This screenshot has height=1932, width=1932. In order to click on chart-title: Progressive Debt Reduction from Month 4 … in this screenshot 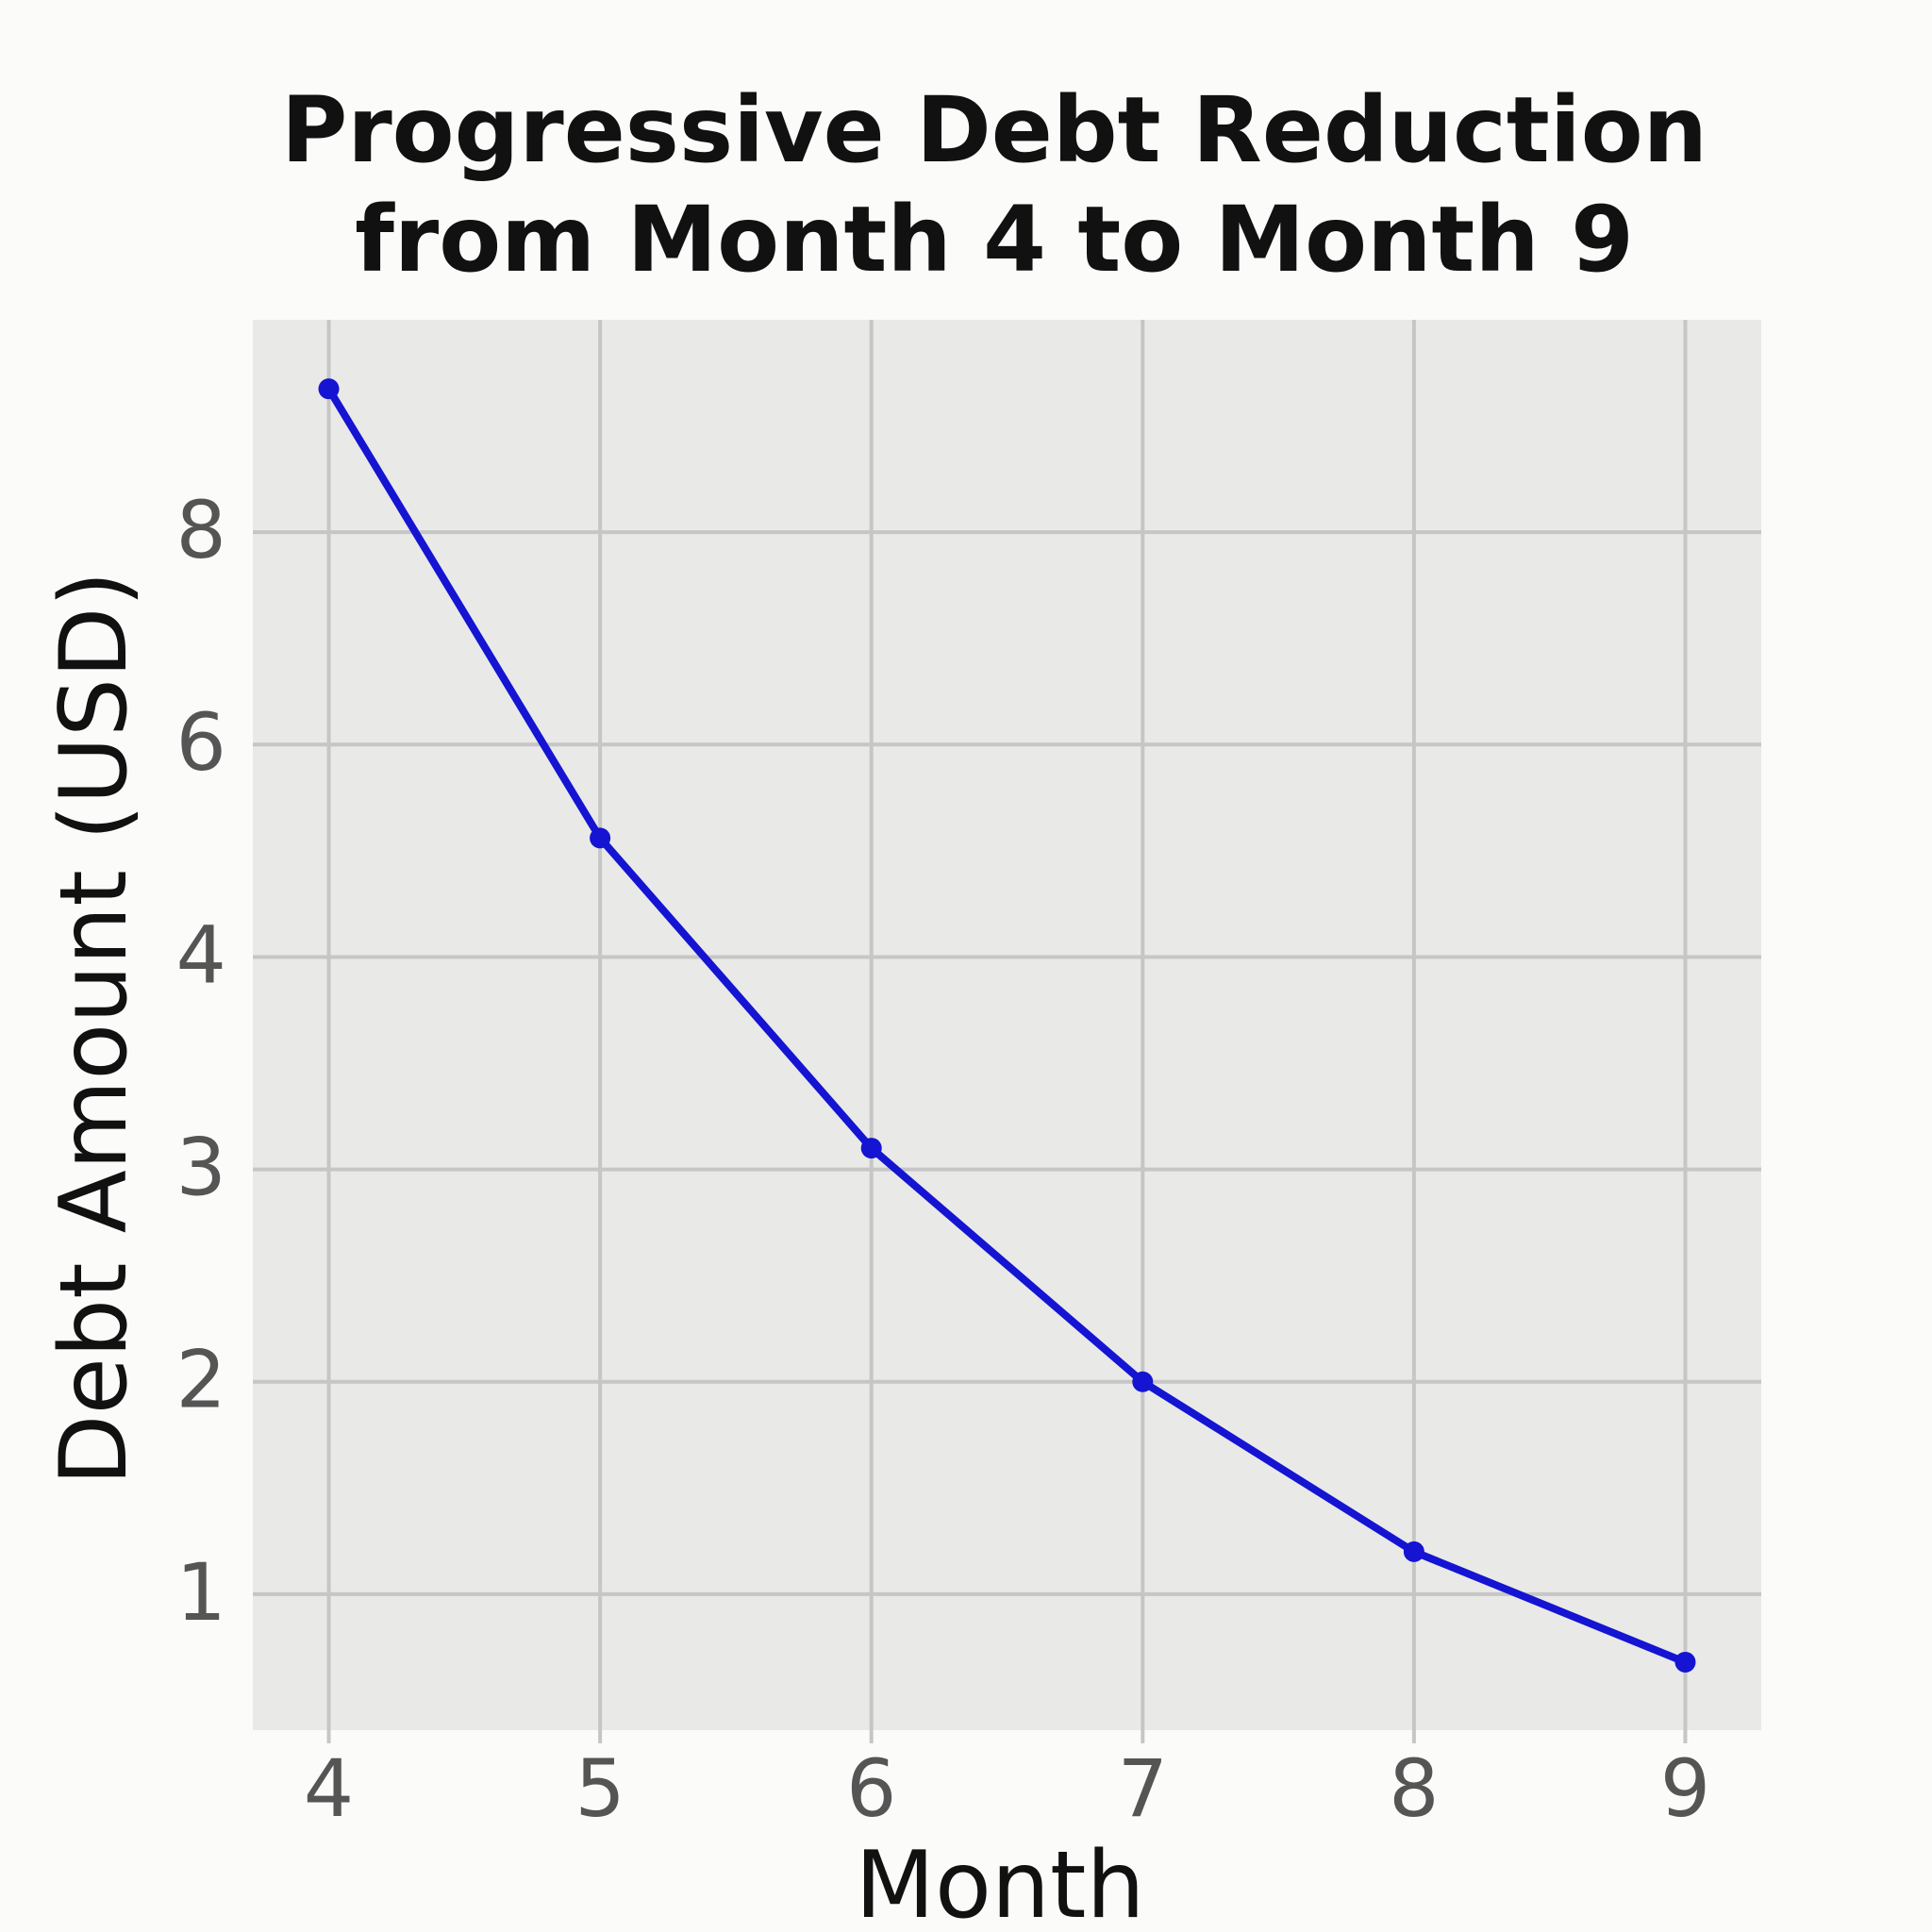, I will do `click(994, 185)`.